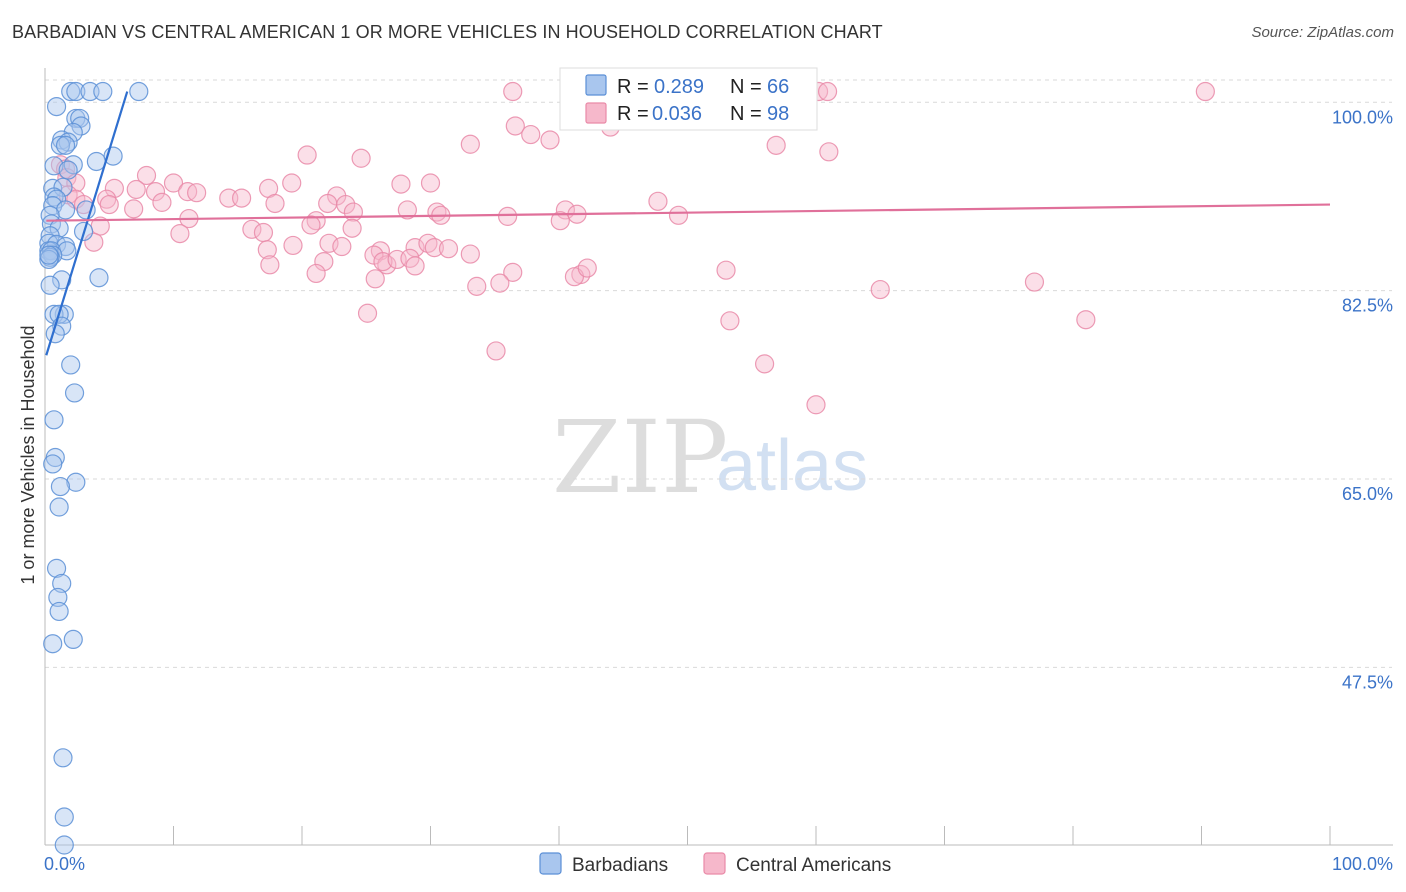 This screenshot has width=1406, height=892. What do you see at coordinates (715, 864) in the screenshot?
I see `series-legend: Barbadians Central Americans` at bounding box center [715, 864].